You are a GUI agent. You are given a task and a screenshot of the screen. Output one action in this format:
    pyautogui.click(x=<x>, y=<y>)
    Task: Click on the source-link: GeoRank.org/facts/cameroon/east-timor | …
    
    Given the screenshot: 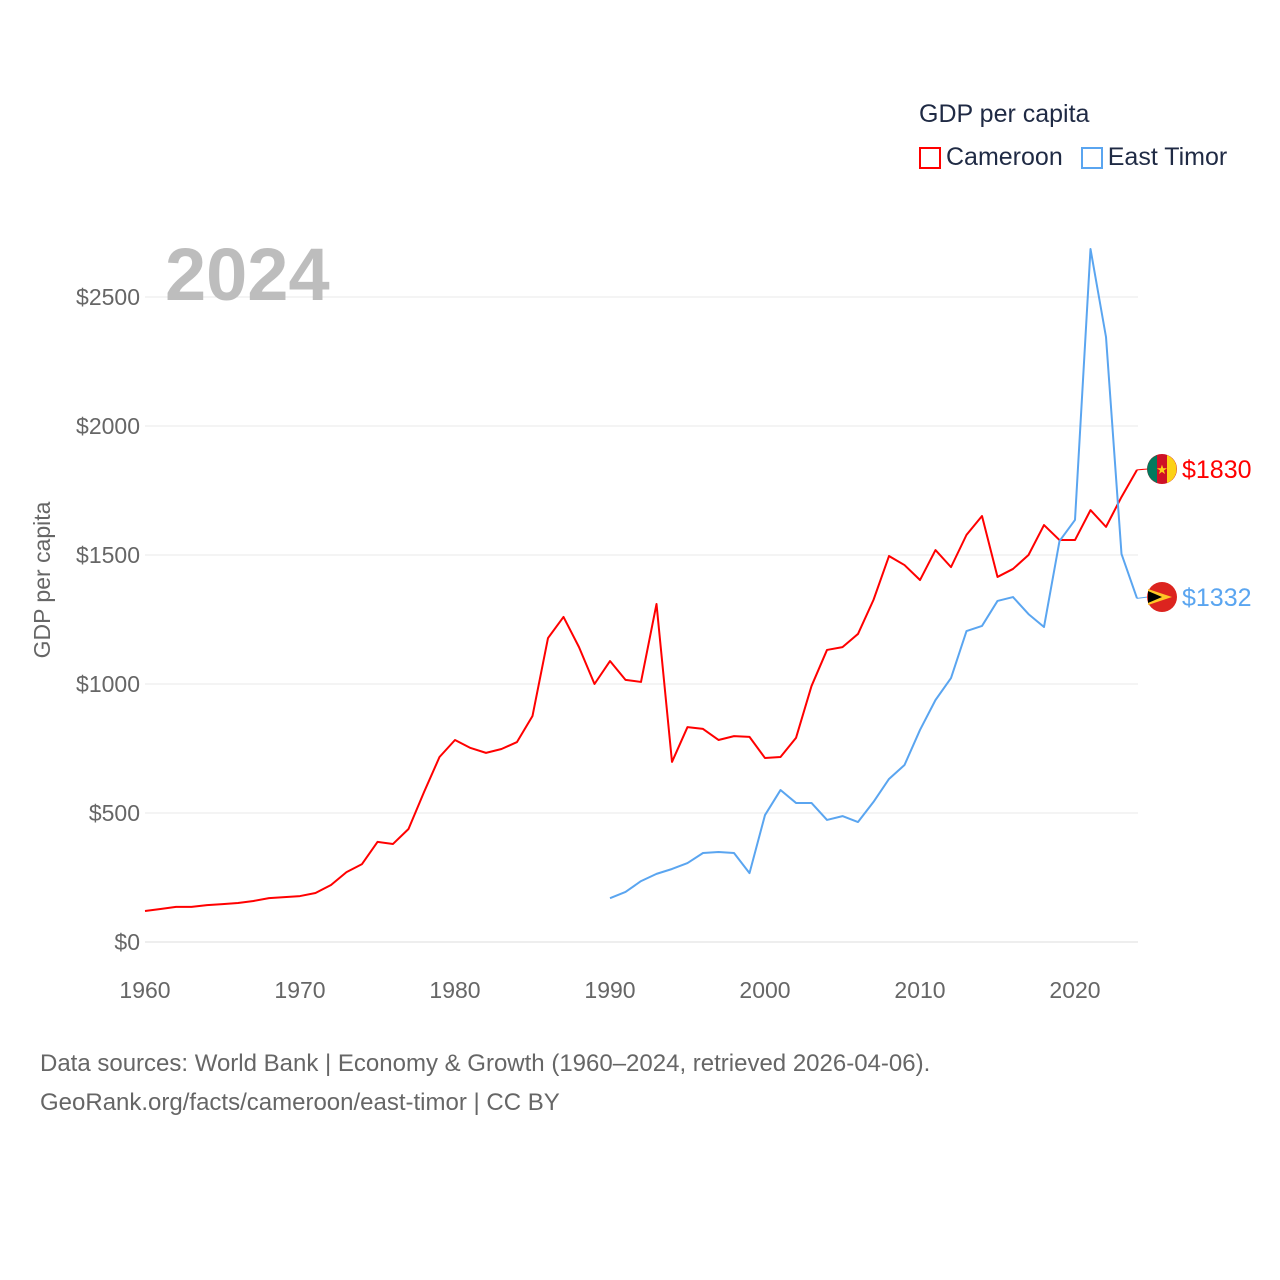 What is the action you would take?
    pyautogui.click(x=300, y=1102)
    